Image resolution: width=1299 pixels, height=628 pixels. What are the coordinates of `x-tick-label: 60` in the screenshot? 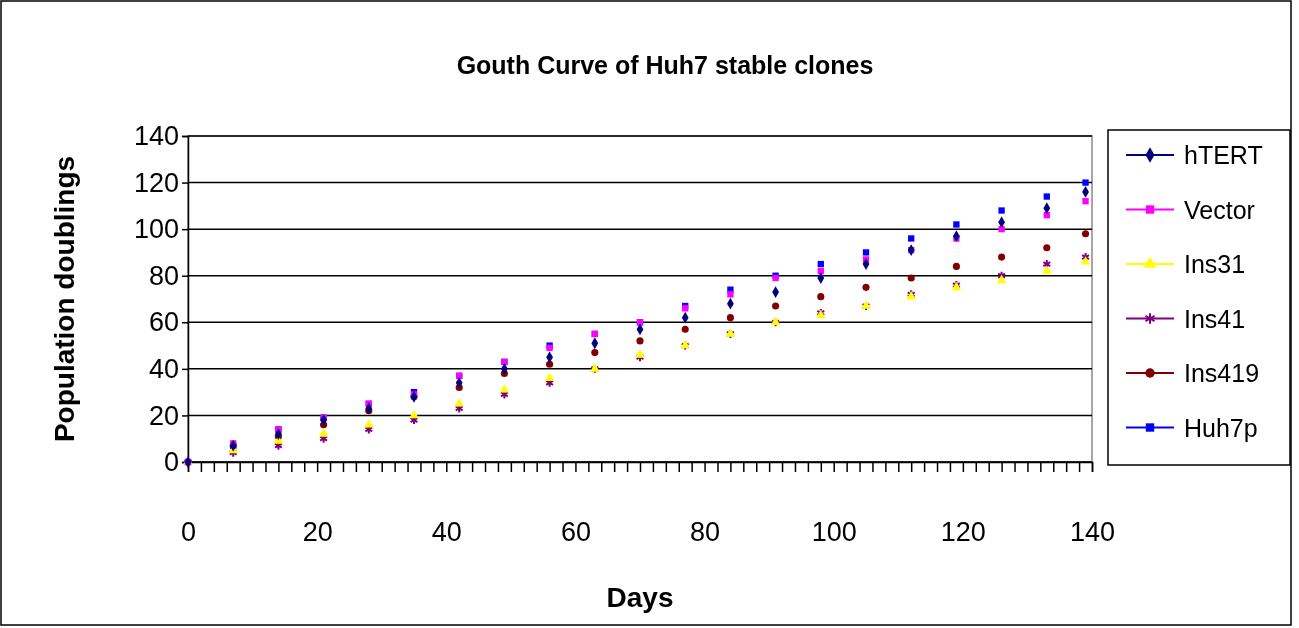 It's located at (575, 532).